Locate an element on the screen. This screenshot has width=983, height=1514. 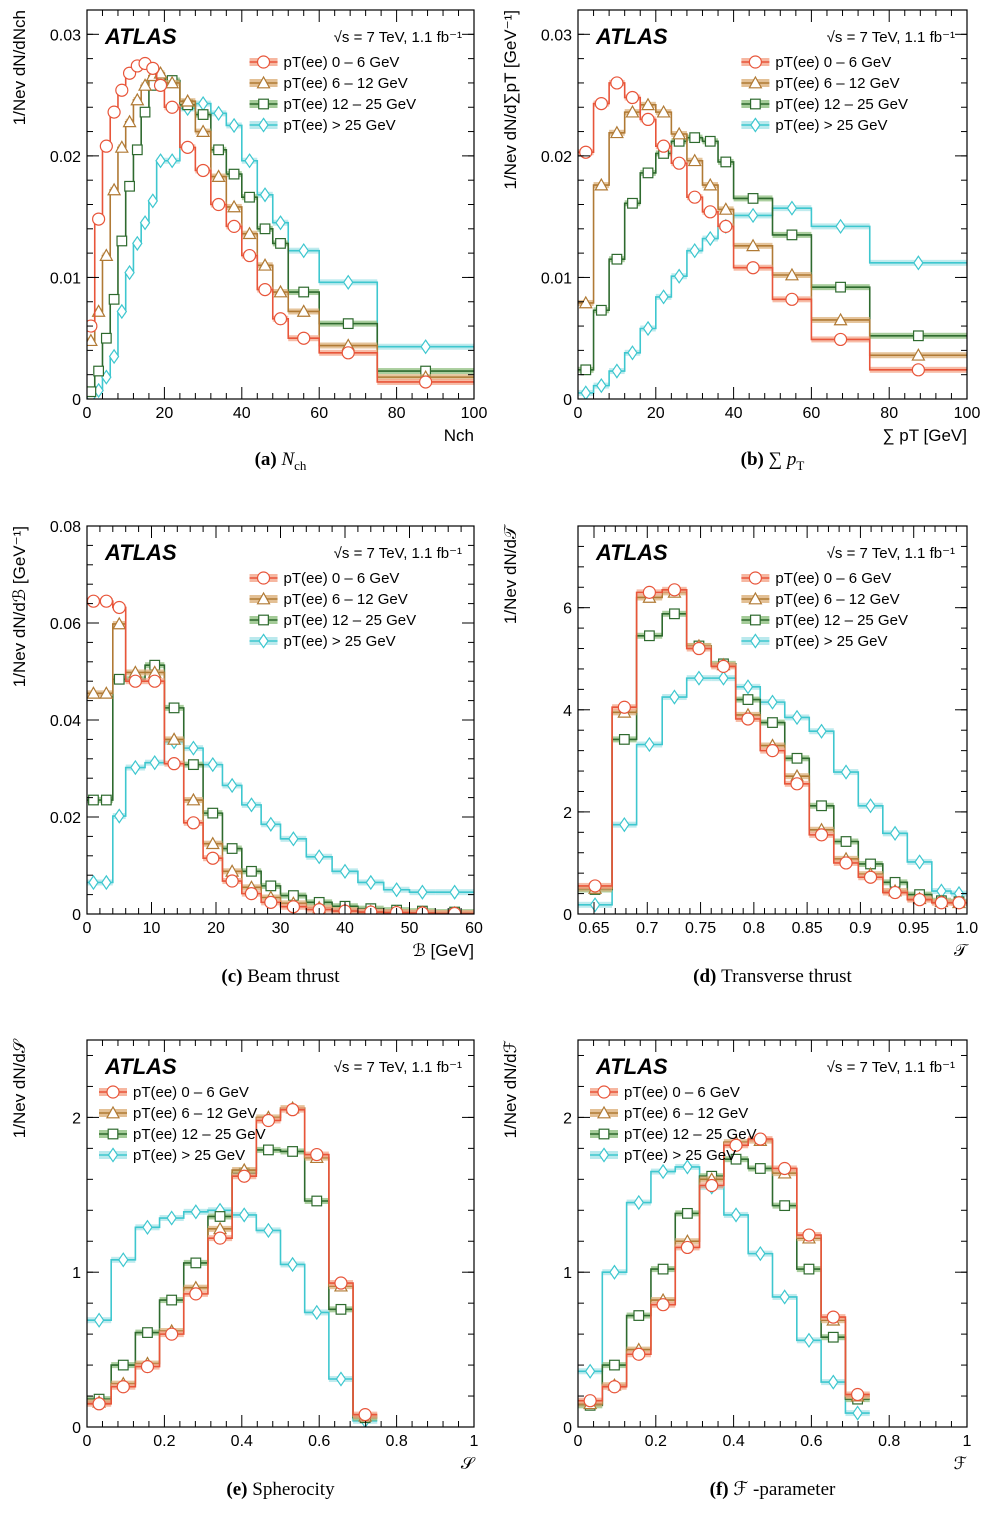
legend-label: pT(ee) 6 – 12 GeV is located at coordinates (195, 1113).